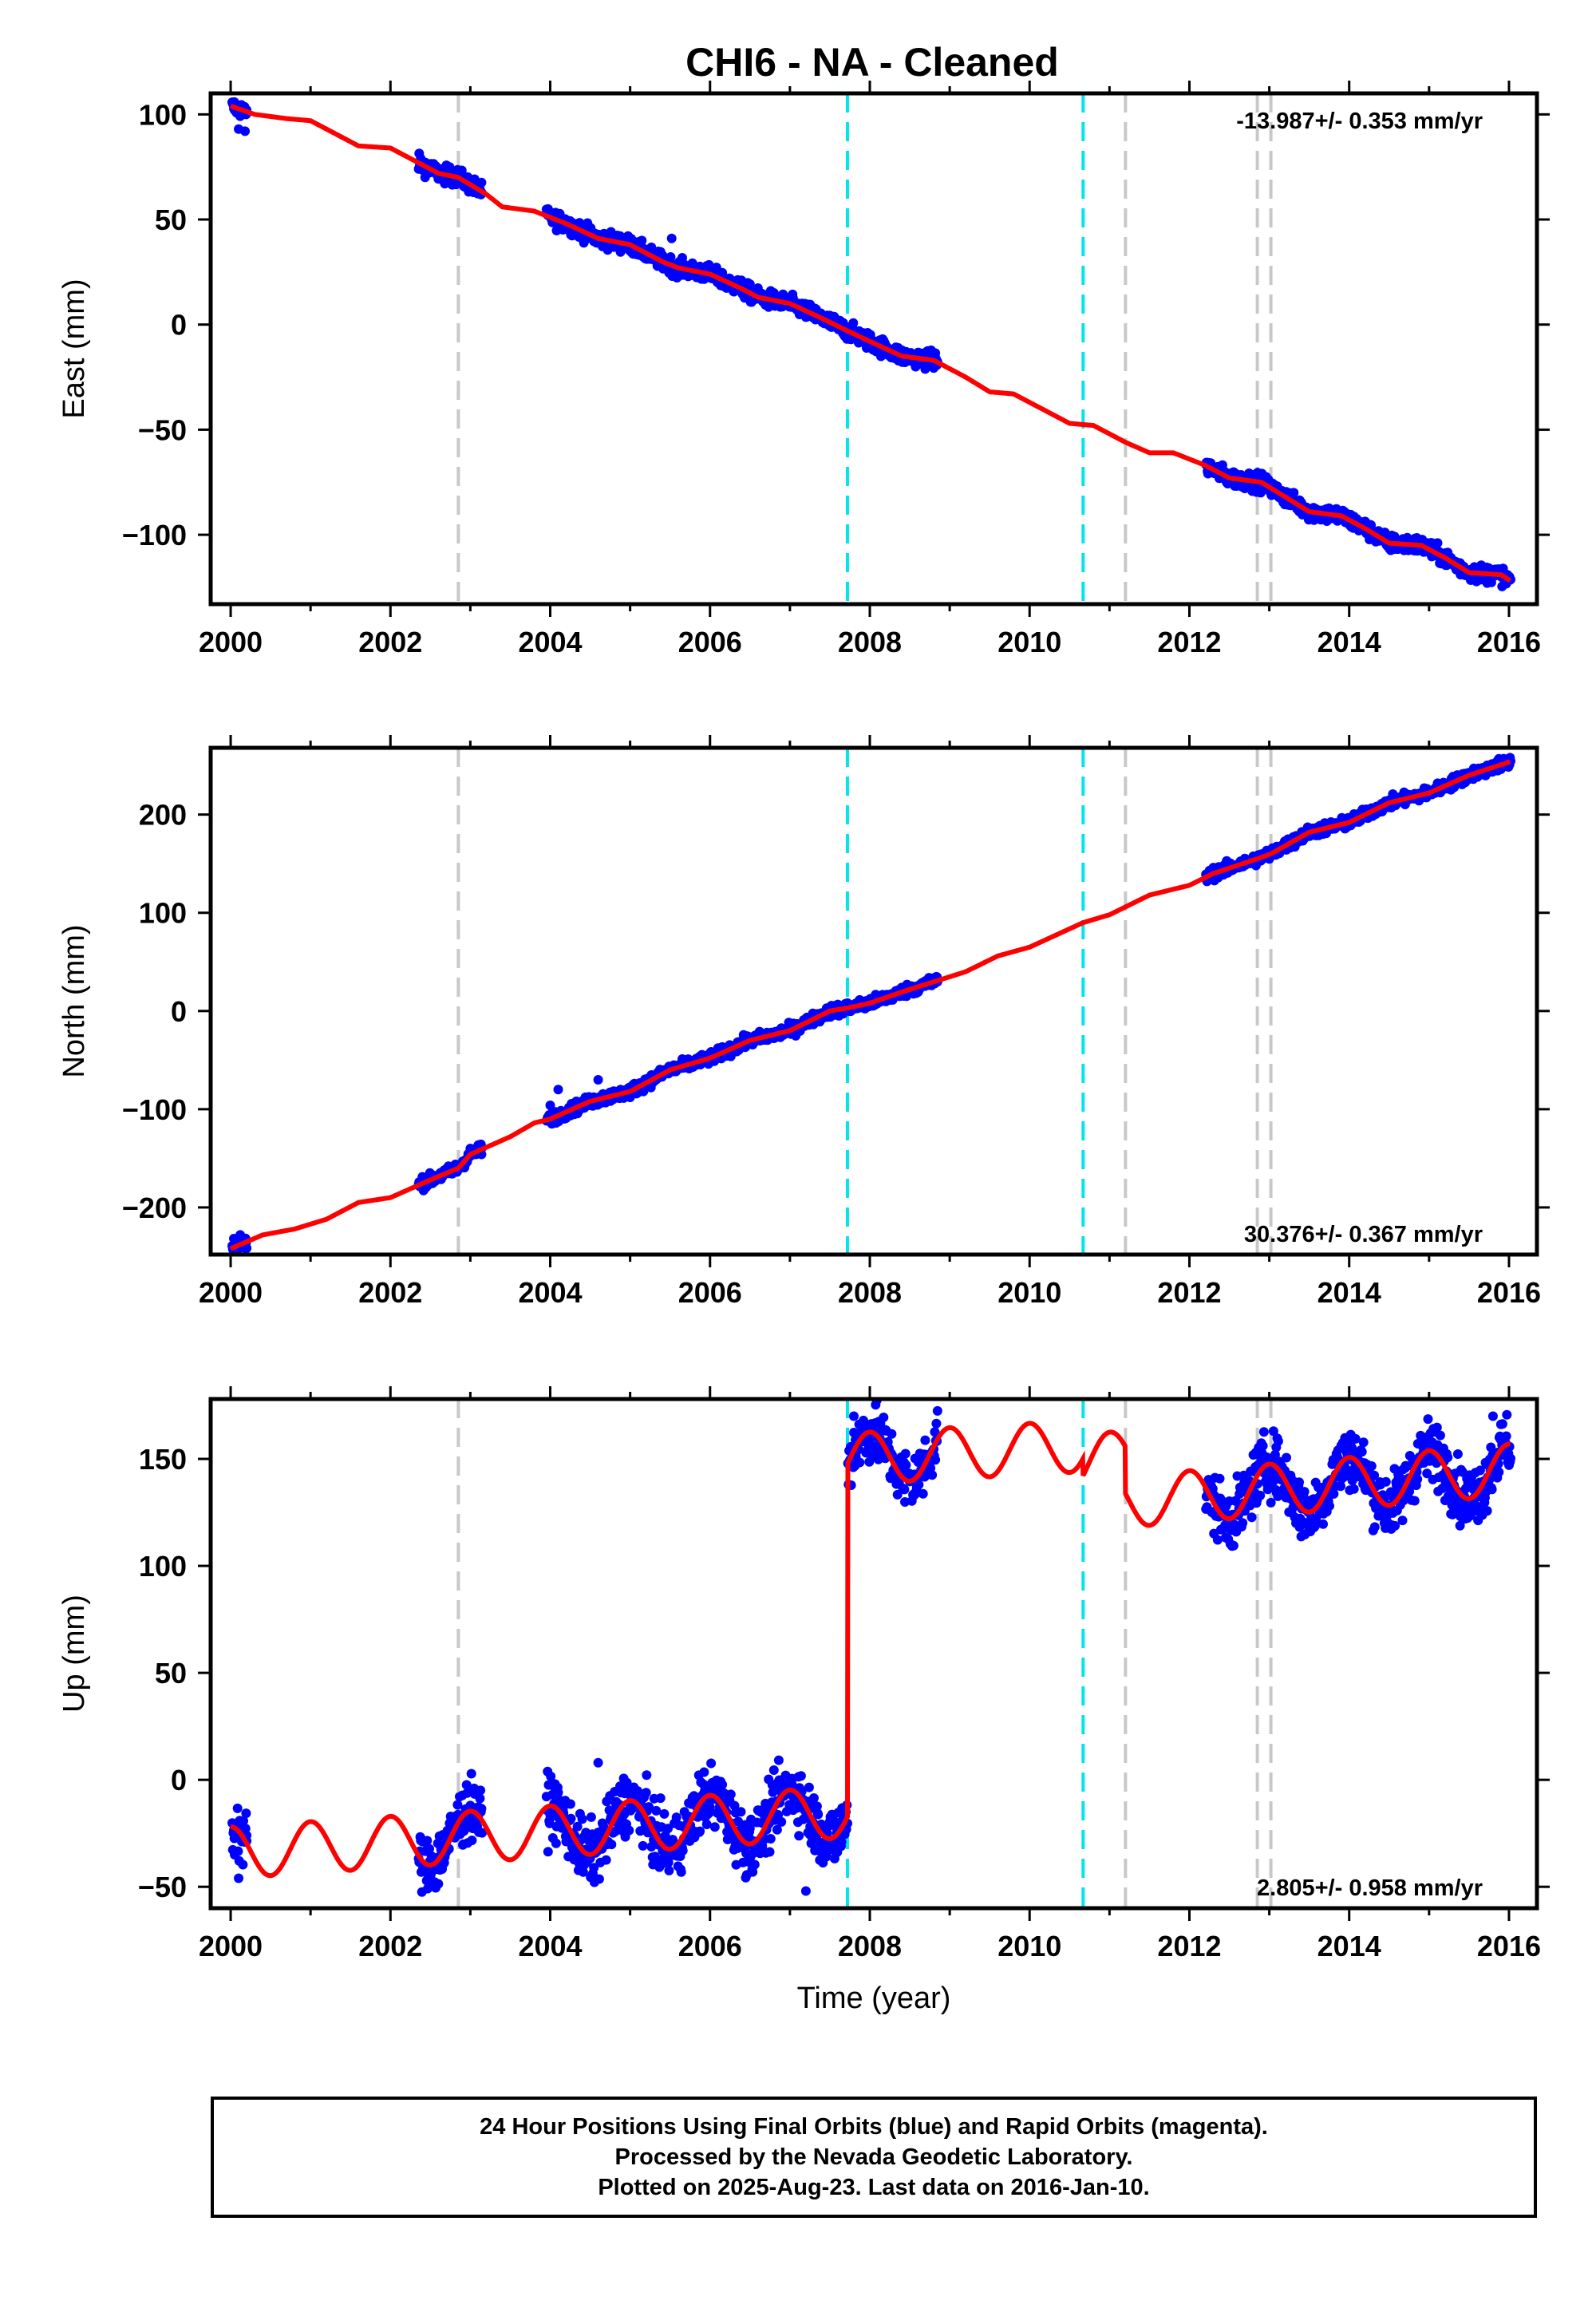  Describe the element at coordinates (1370, 1888) in the screenshot. I see `velocity-label: 2.805+/- 0.958 mm/yr` at that location.